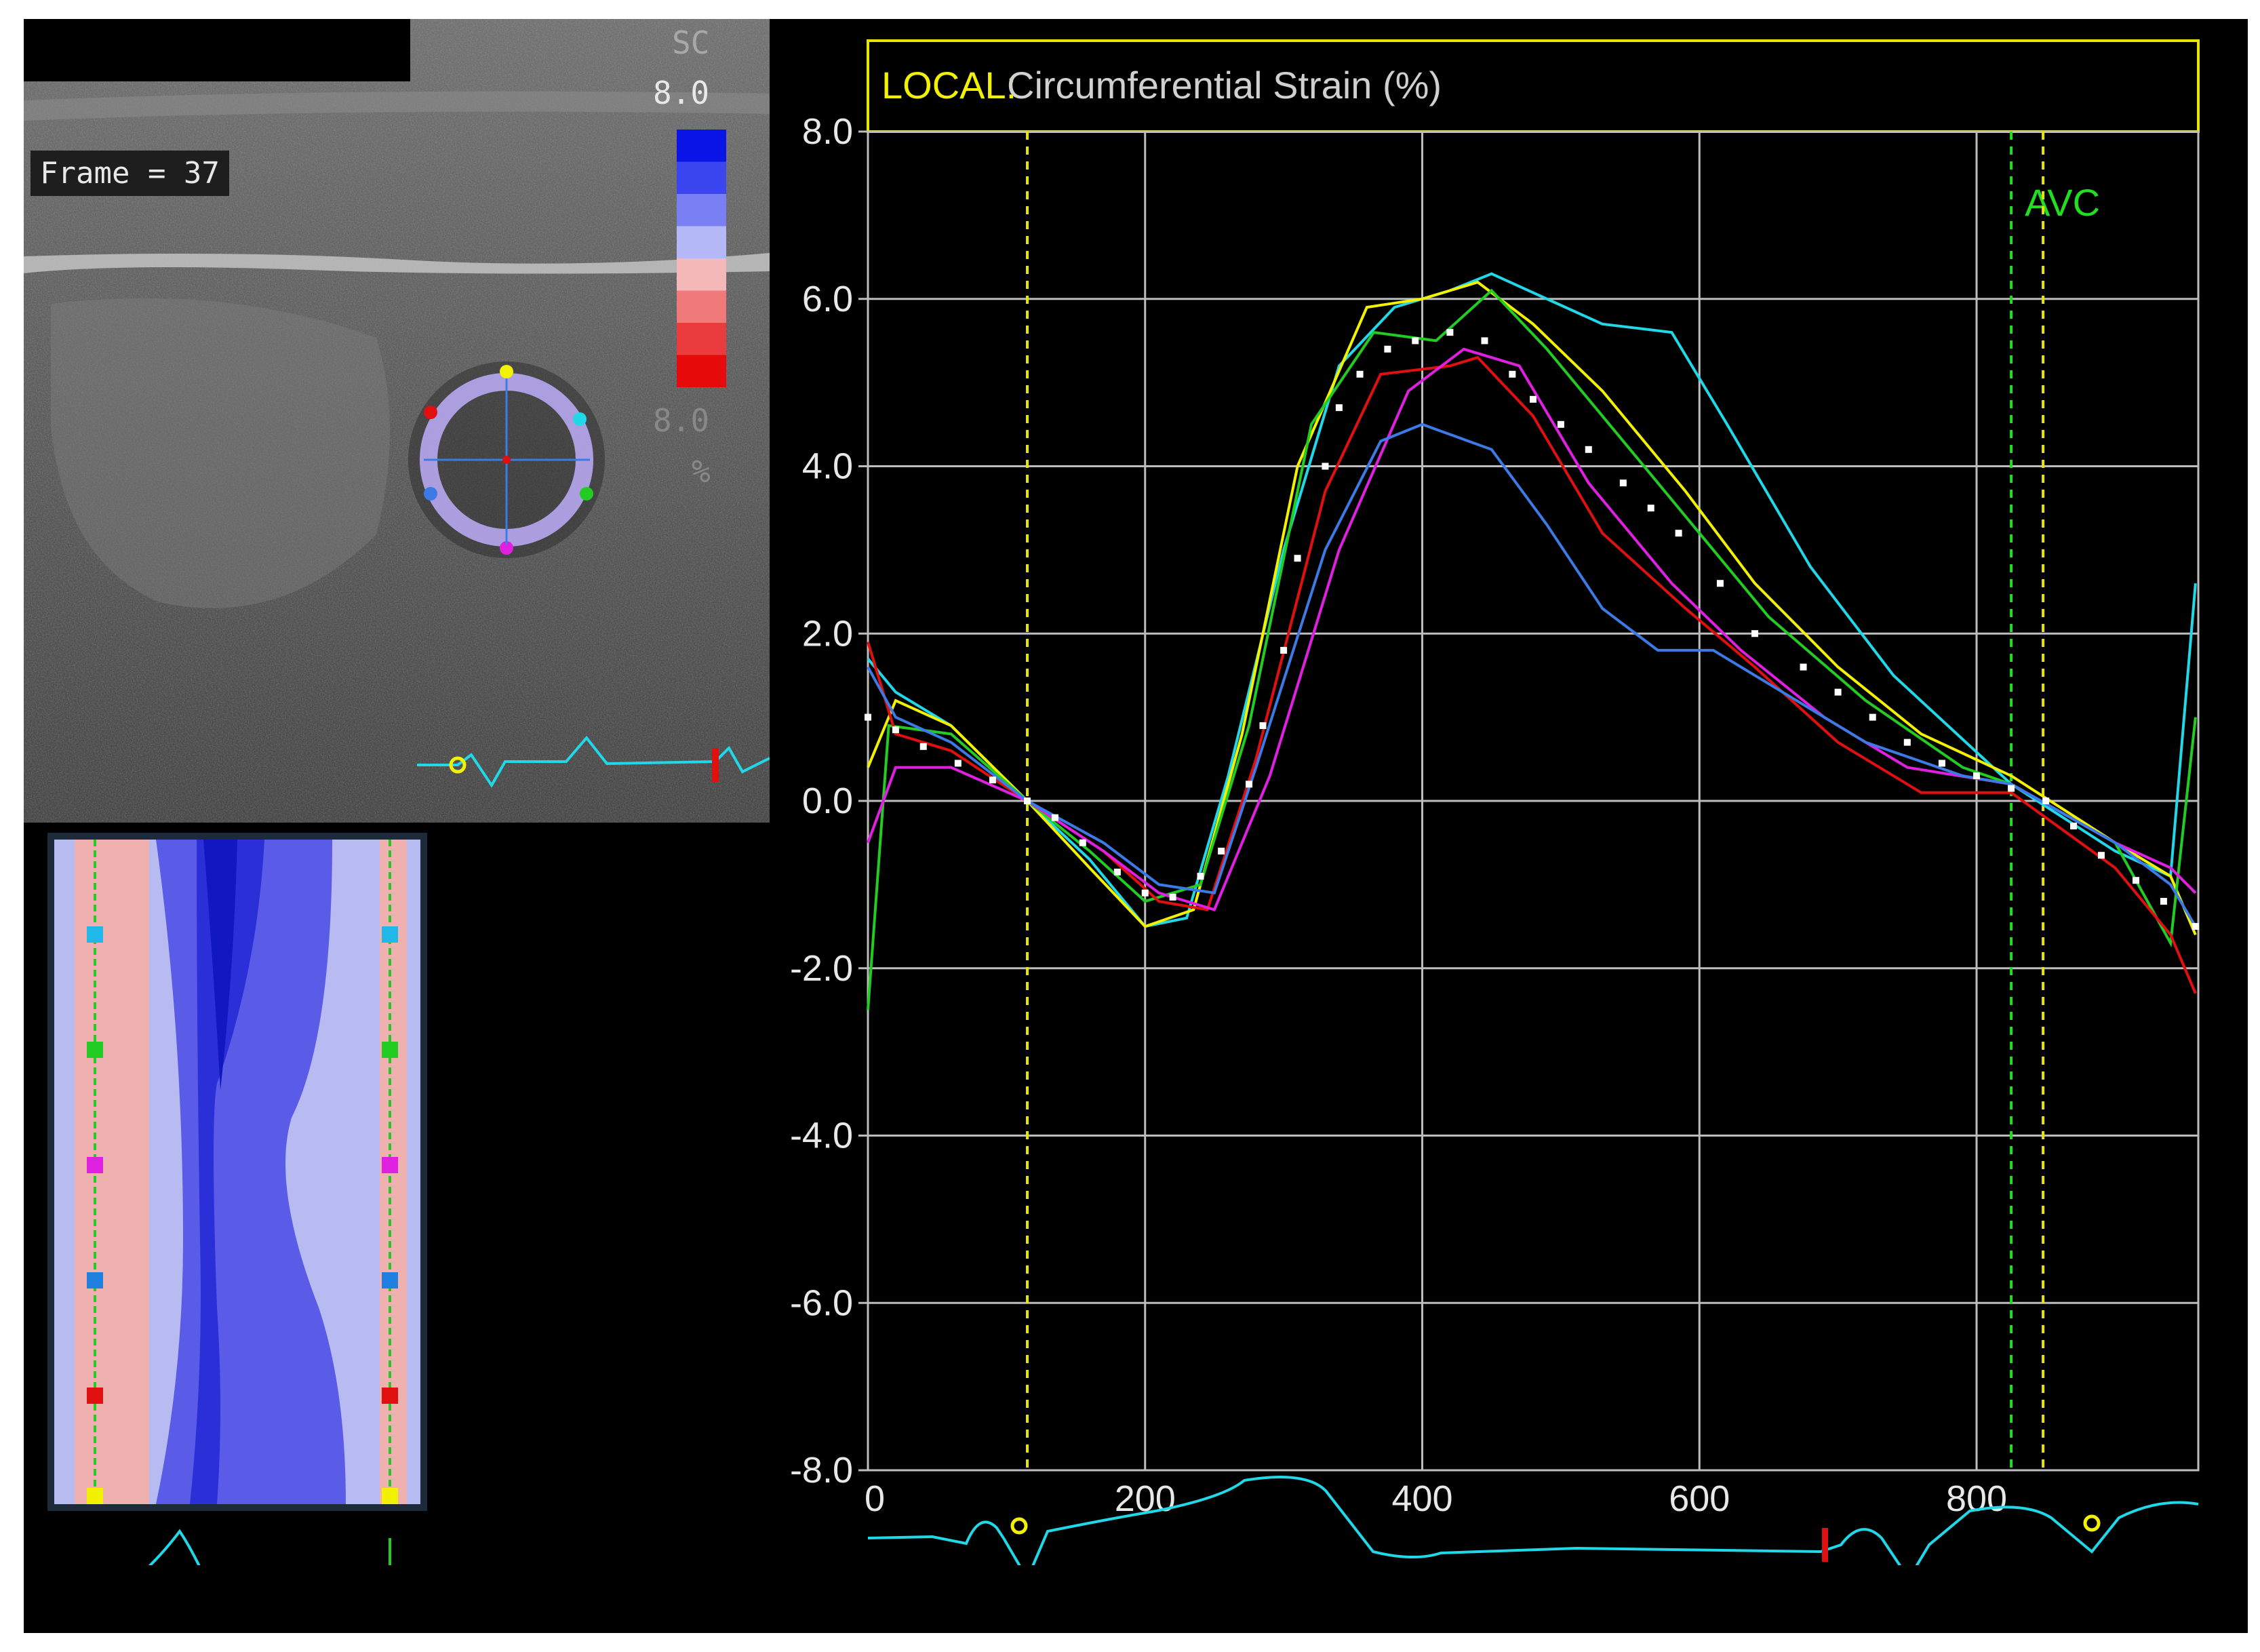  What do you see at coordinates (130, 173) in the screenshot?
I see `frame-label: Frame = 37` at bounding box center [130, 173].